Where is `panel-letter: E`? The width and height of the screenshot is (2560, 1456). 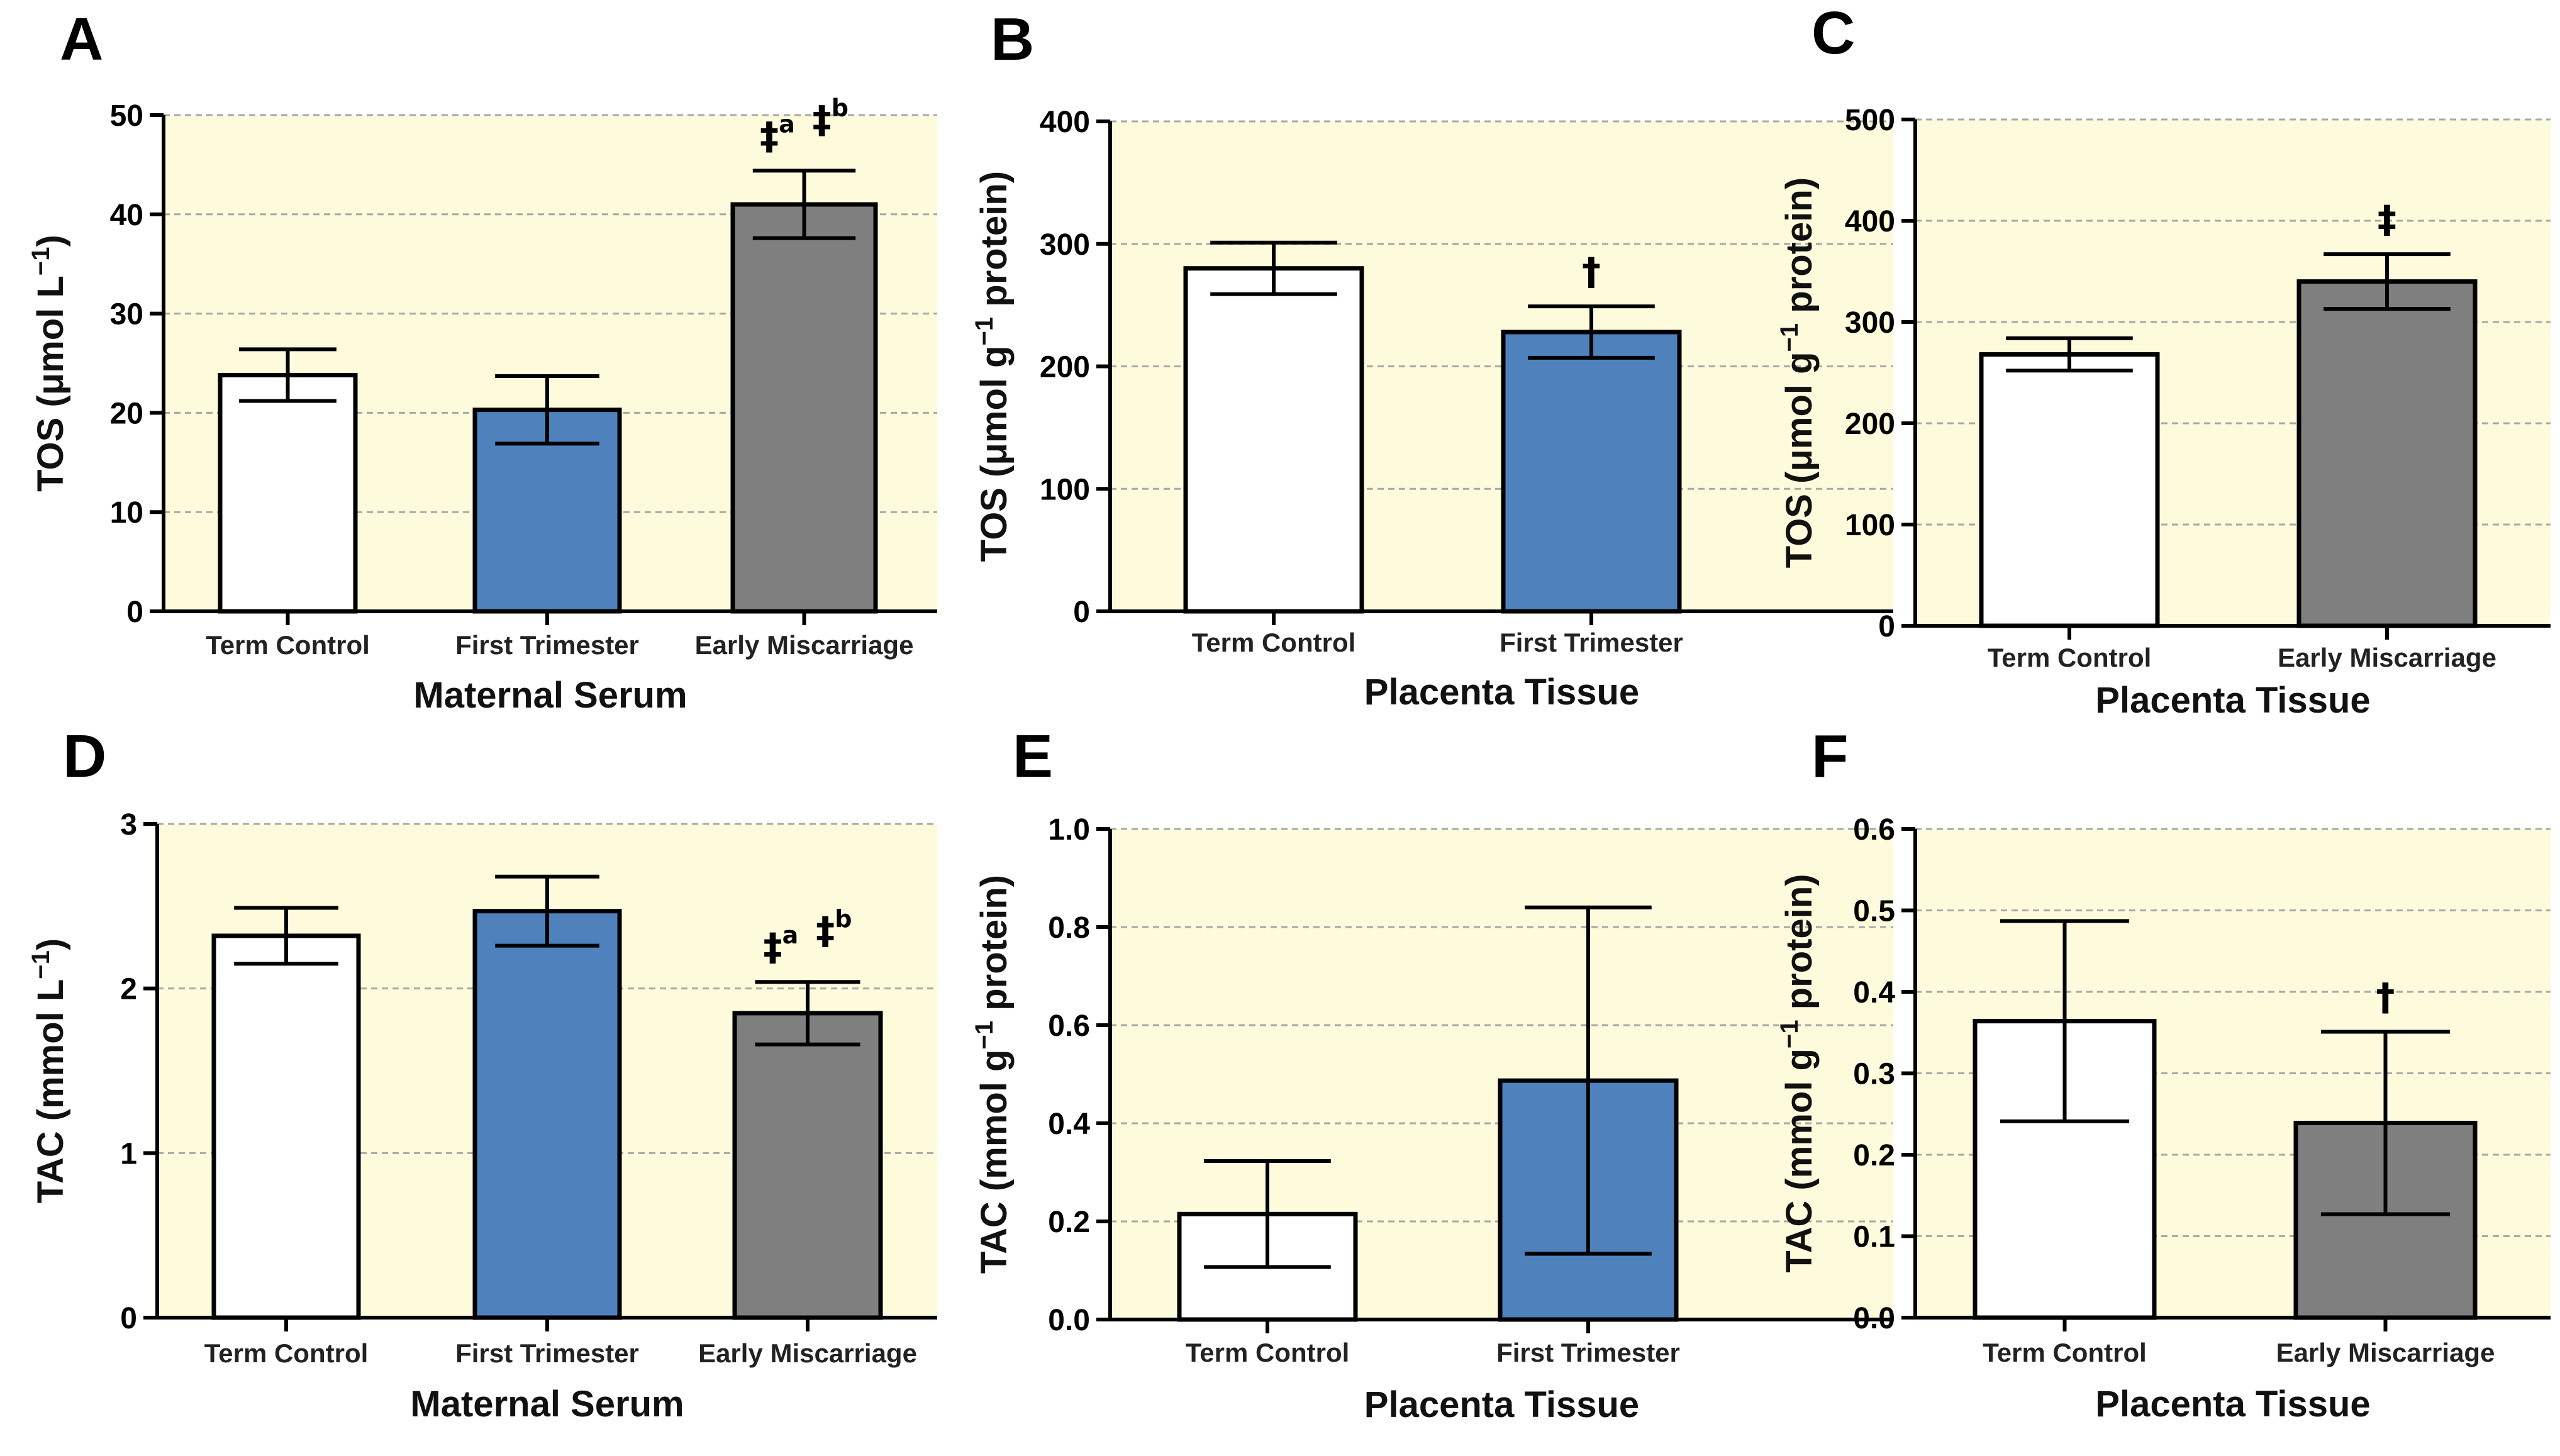 panel-letter: E is located at coordinates (1033, 756).